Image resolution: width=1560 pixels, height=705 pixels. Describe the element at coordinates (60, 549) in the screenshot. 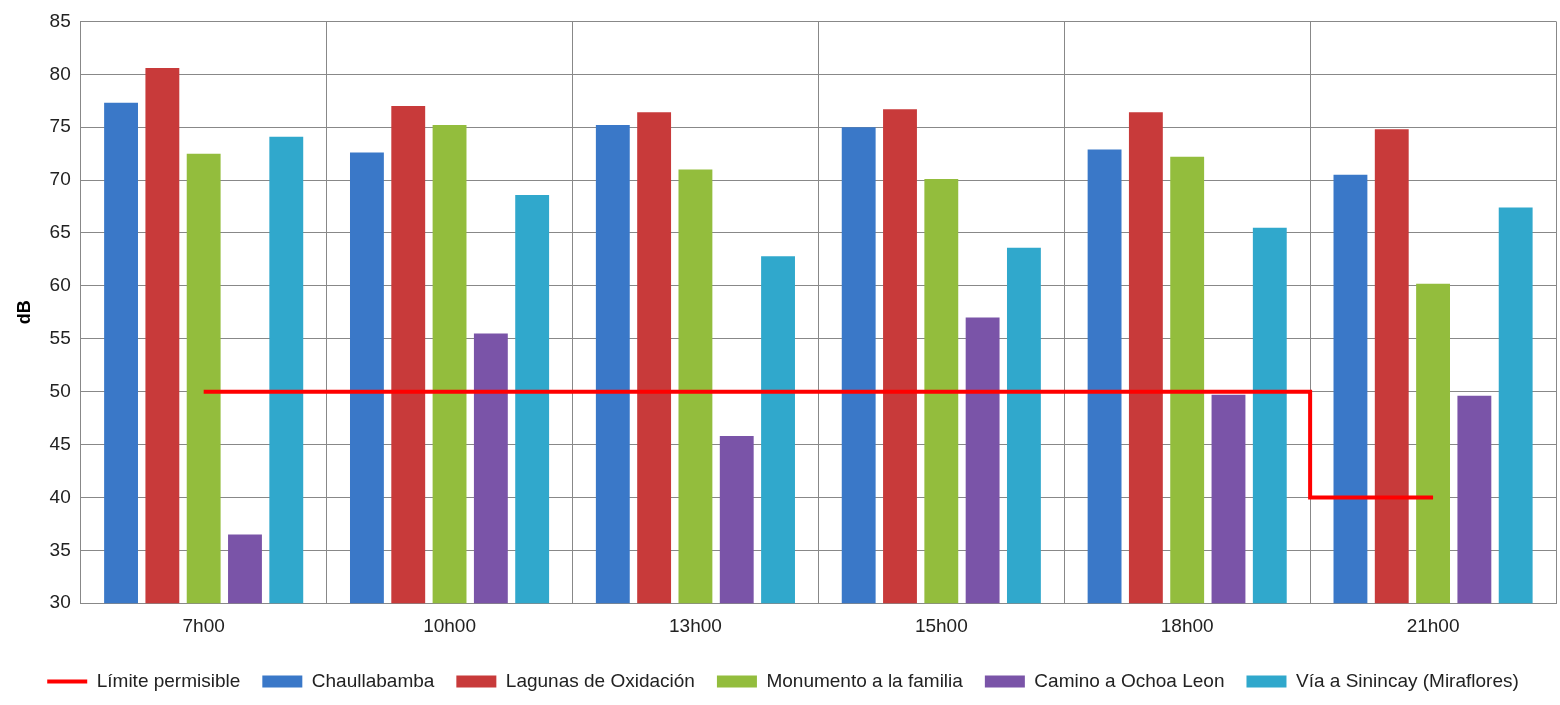

I see `y-tick-label: 35` at that location.